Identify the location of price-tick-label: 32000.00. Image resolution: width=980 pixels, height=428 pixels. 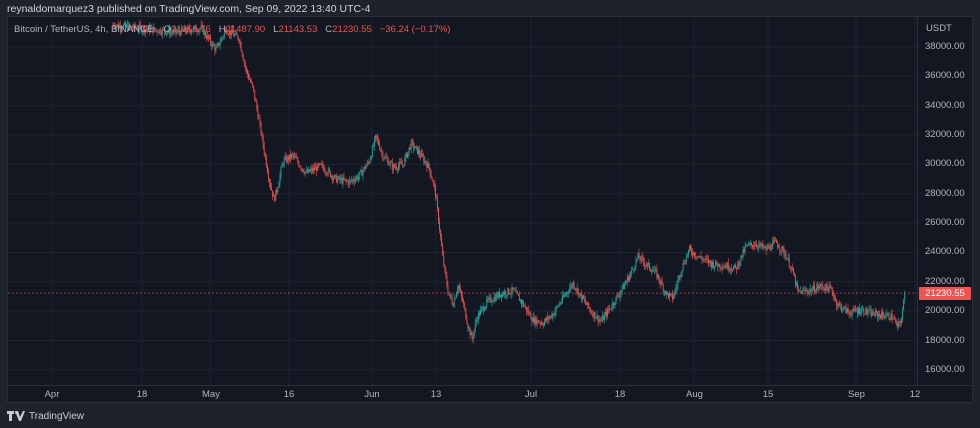
(945, 135).